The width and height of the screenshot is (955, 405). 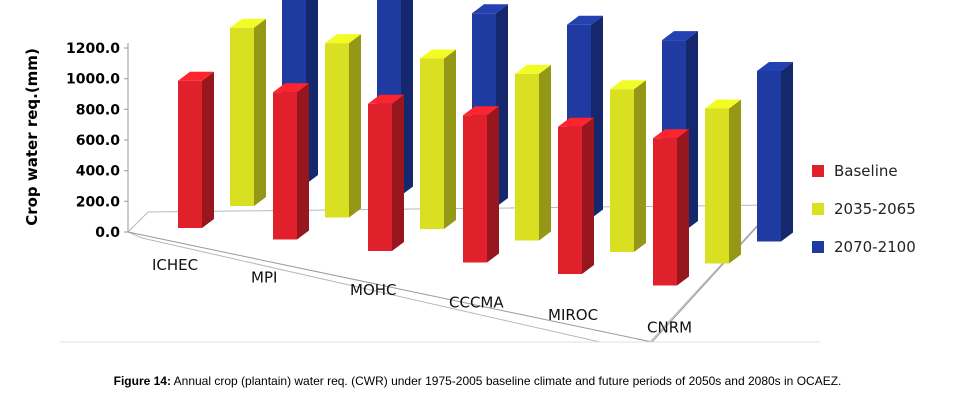 I want to click on category-label-ichec: ICHEC, so click(x=175, y=265).